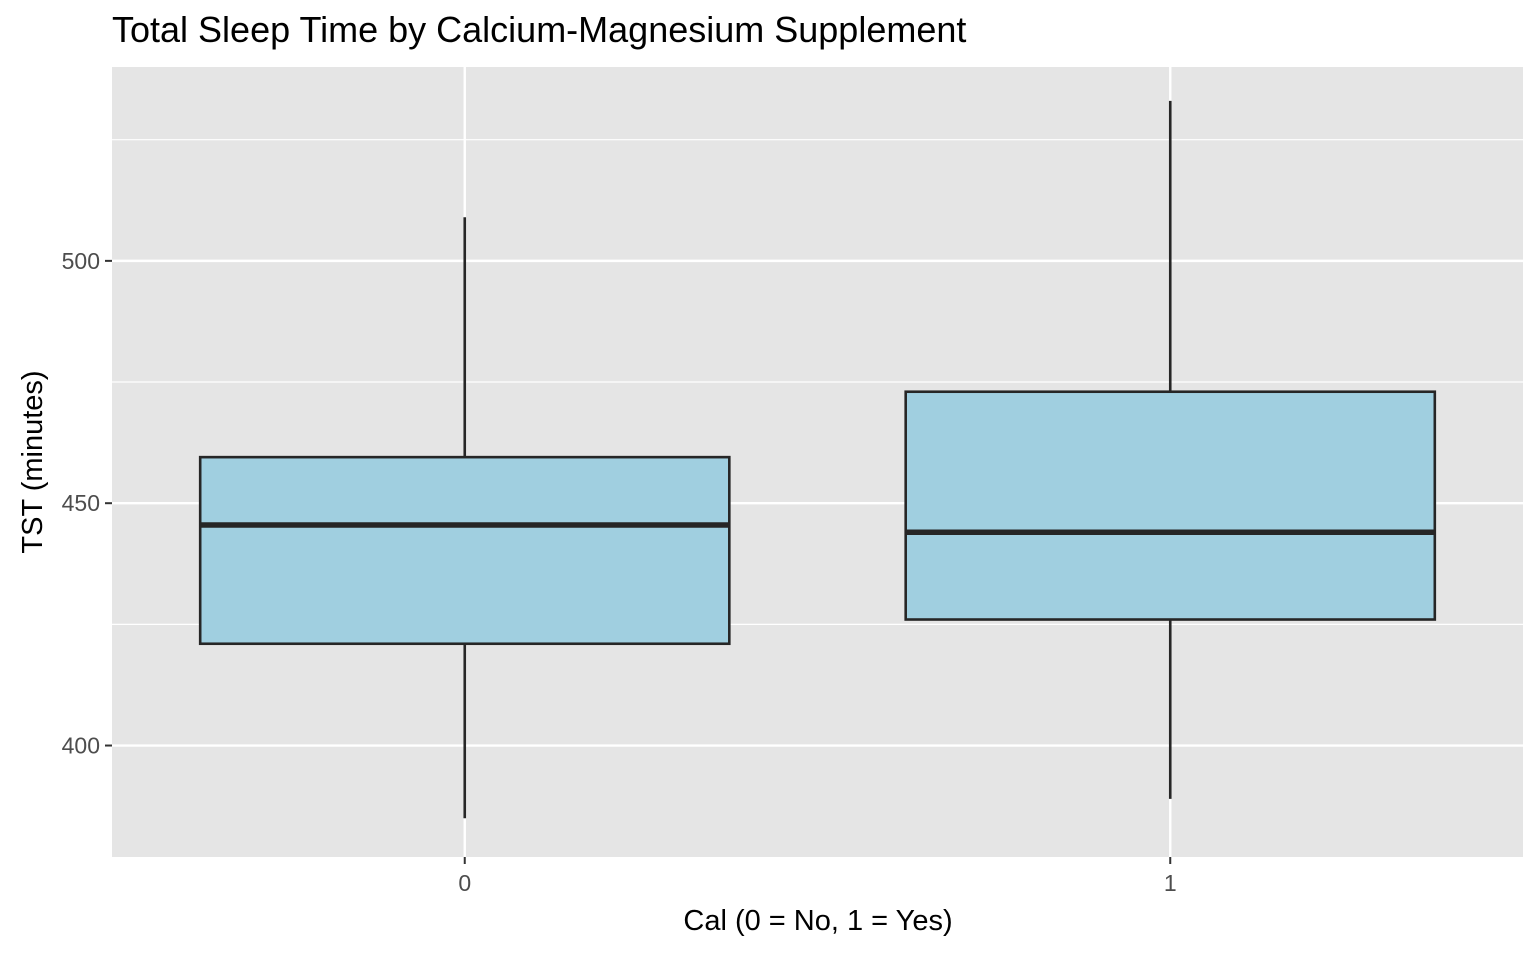  Describe the element at coordinates (81, 503) in the screenshot. I see `y-tick-label: 450` at that location.